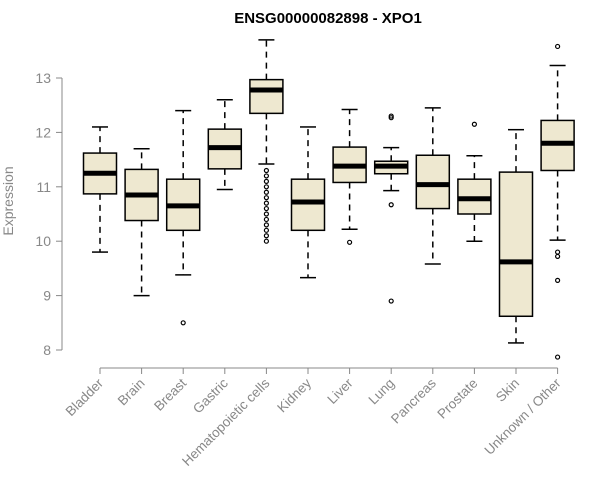 This screenshot has width=600, height=500. Describe the element at coordinates (170, 394) in the screenshot. I see `x-tick-label: Breast` at that location.